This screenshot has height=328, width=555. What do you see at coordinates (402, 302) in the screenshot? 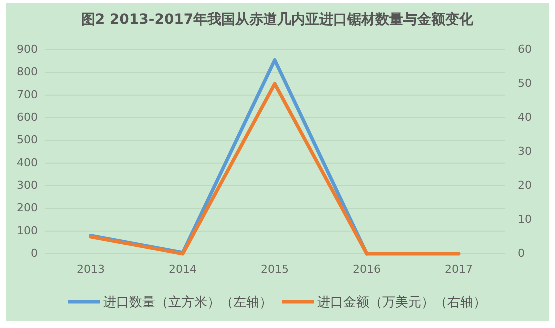
I see `legend-label: 进口金额（万美元）（右轴）` at bounding box center [402, 302].